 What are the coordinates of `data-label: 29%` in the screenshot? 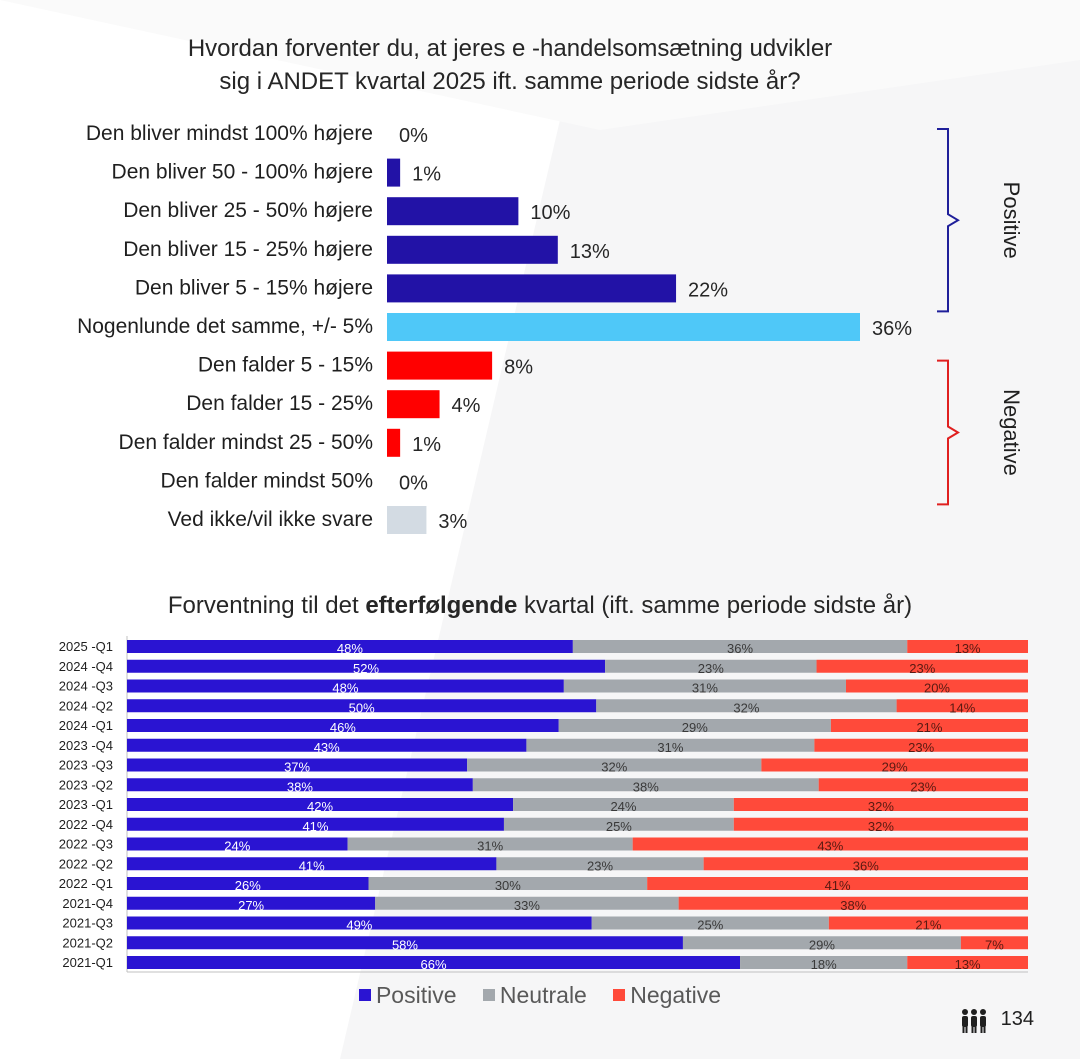 It's located at (695, 727).